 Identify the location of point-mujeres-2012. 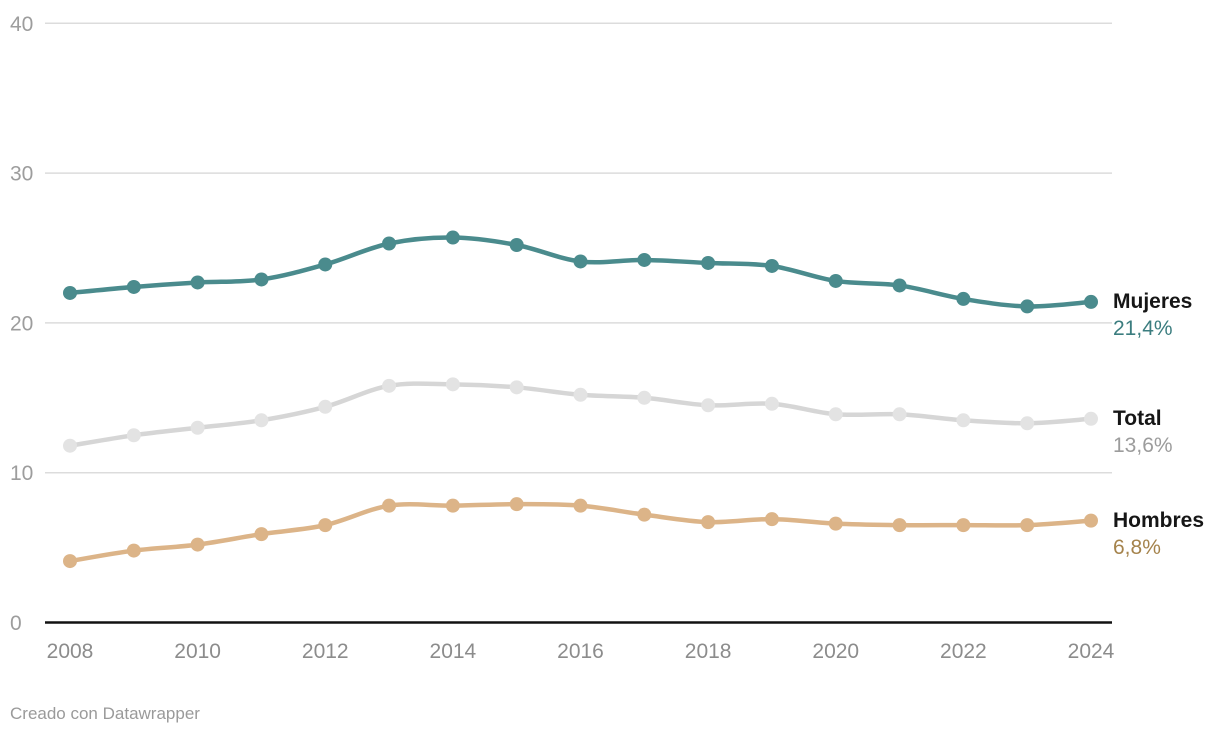
(325, 264).